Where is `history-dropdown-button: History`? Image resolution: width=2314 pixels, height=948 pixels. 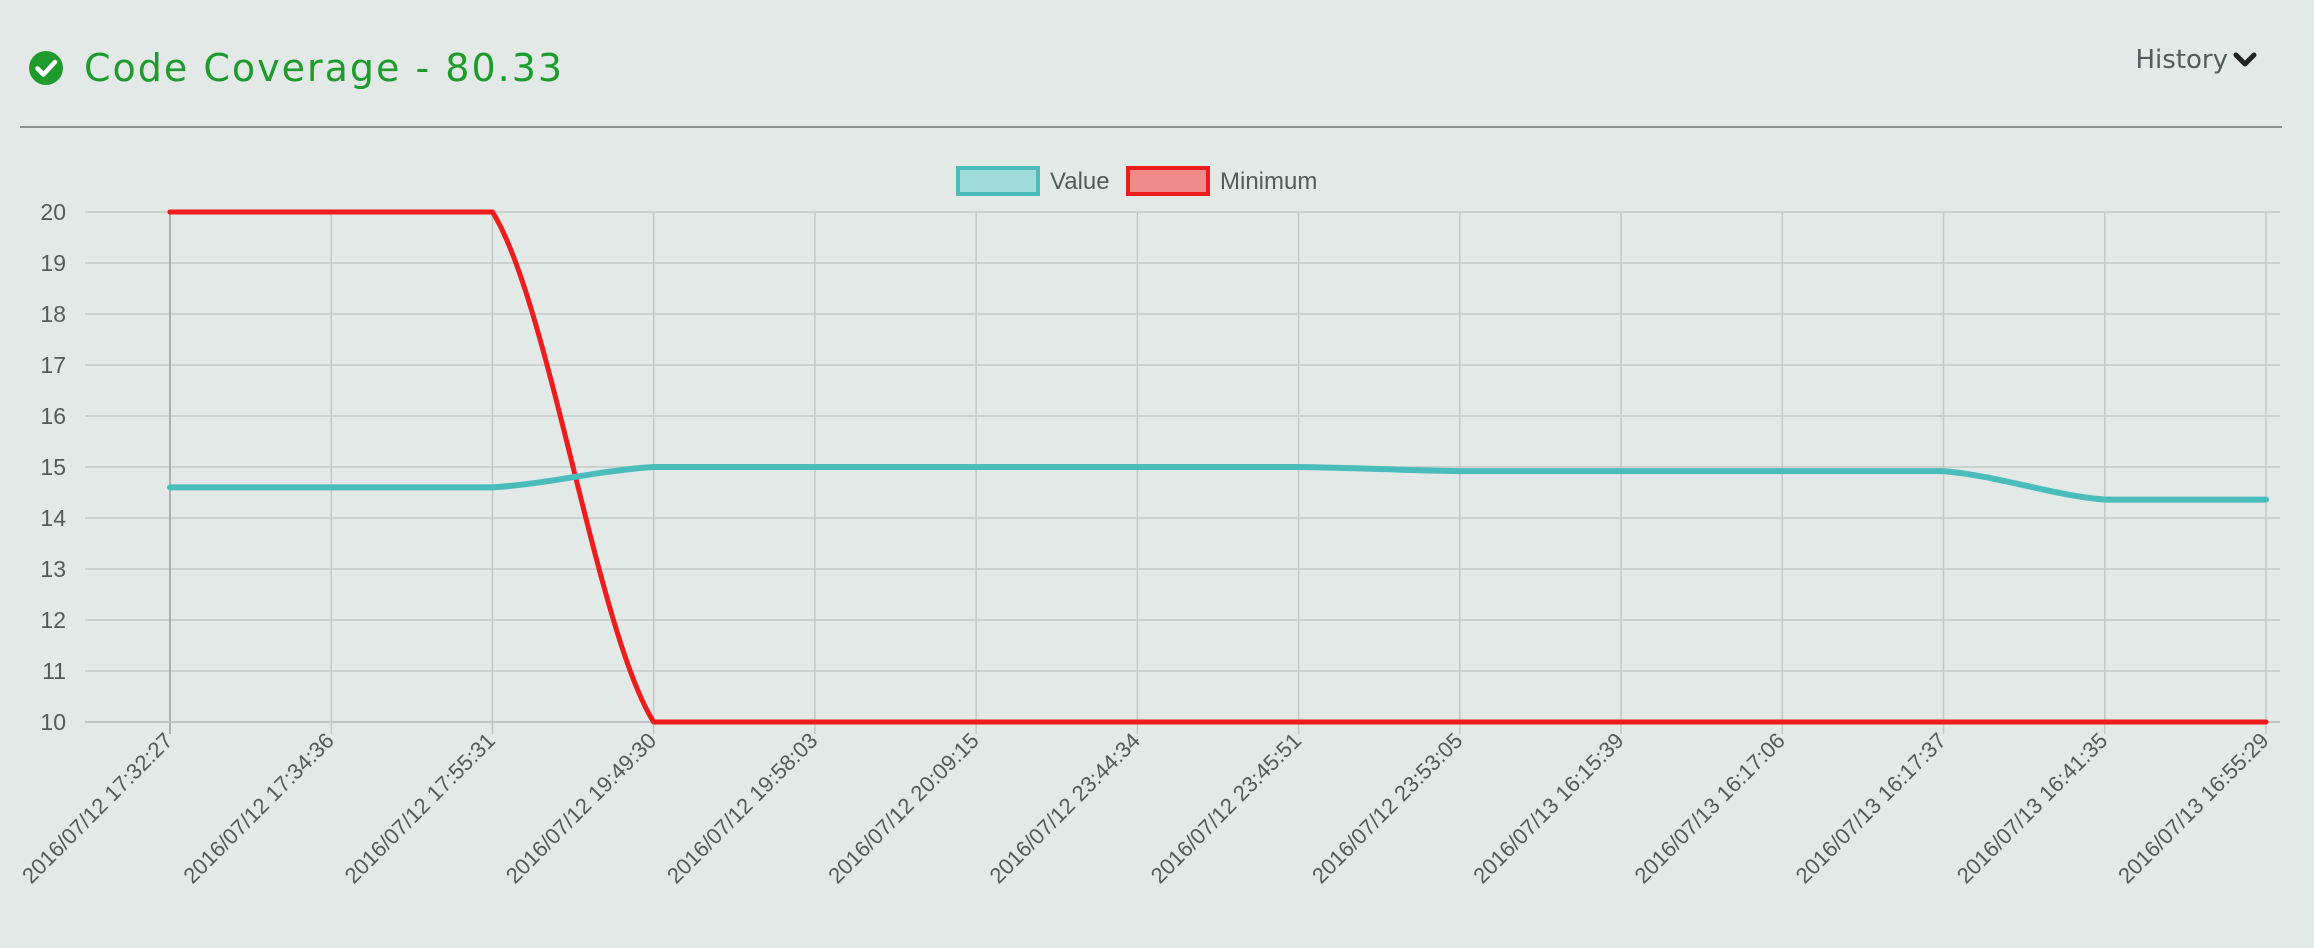
history-dropdown-button: History is located at coordinates (2197, 60).